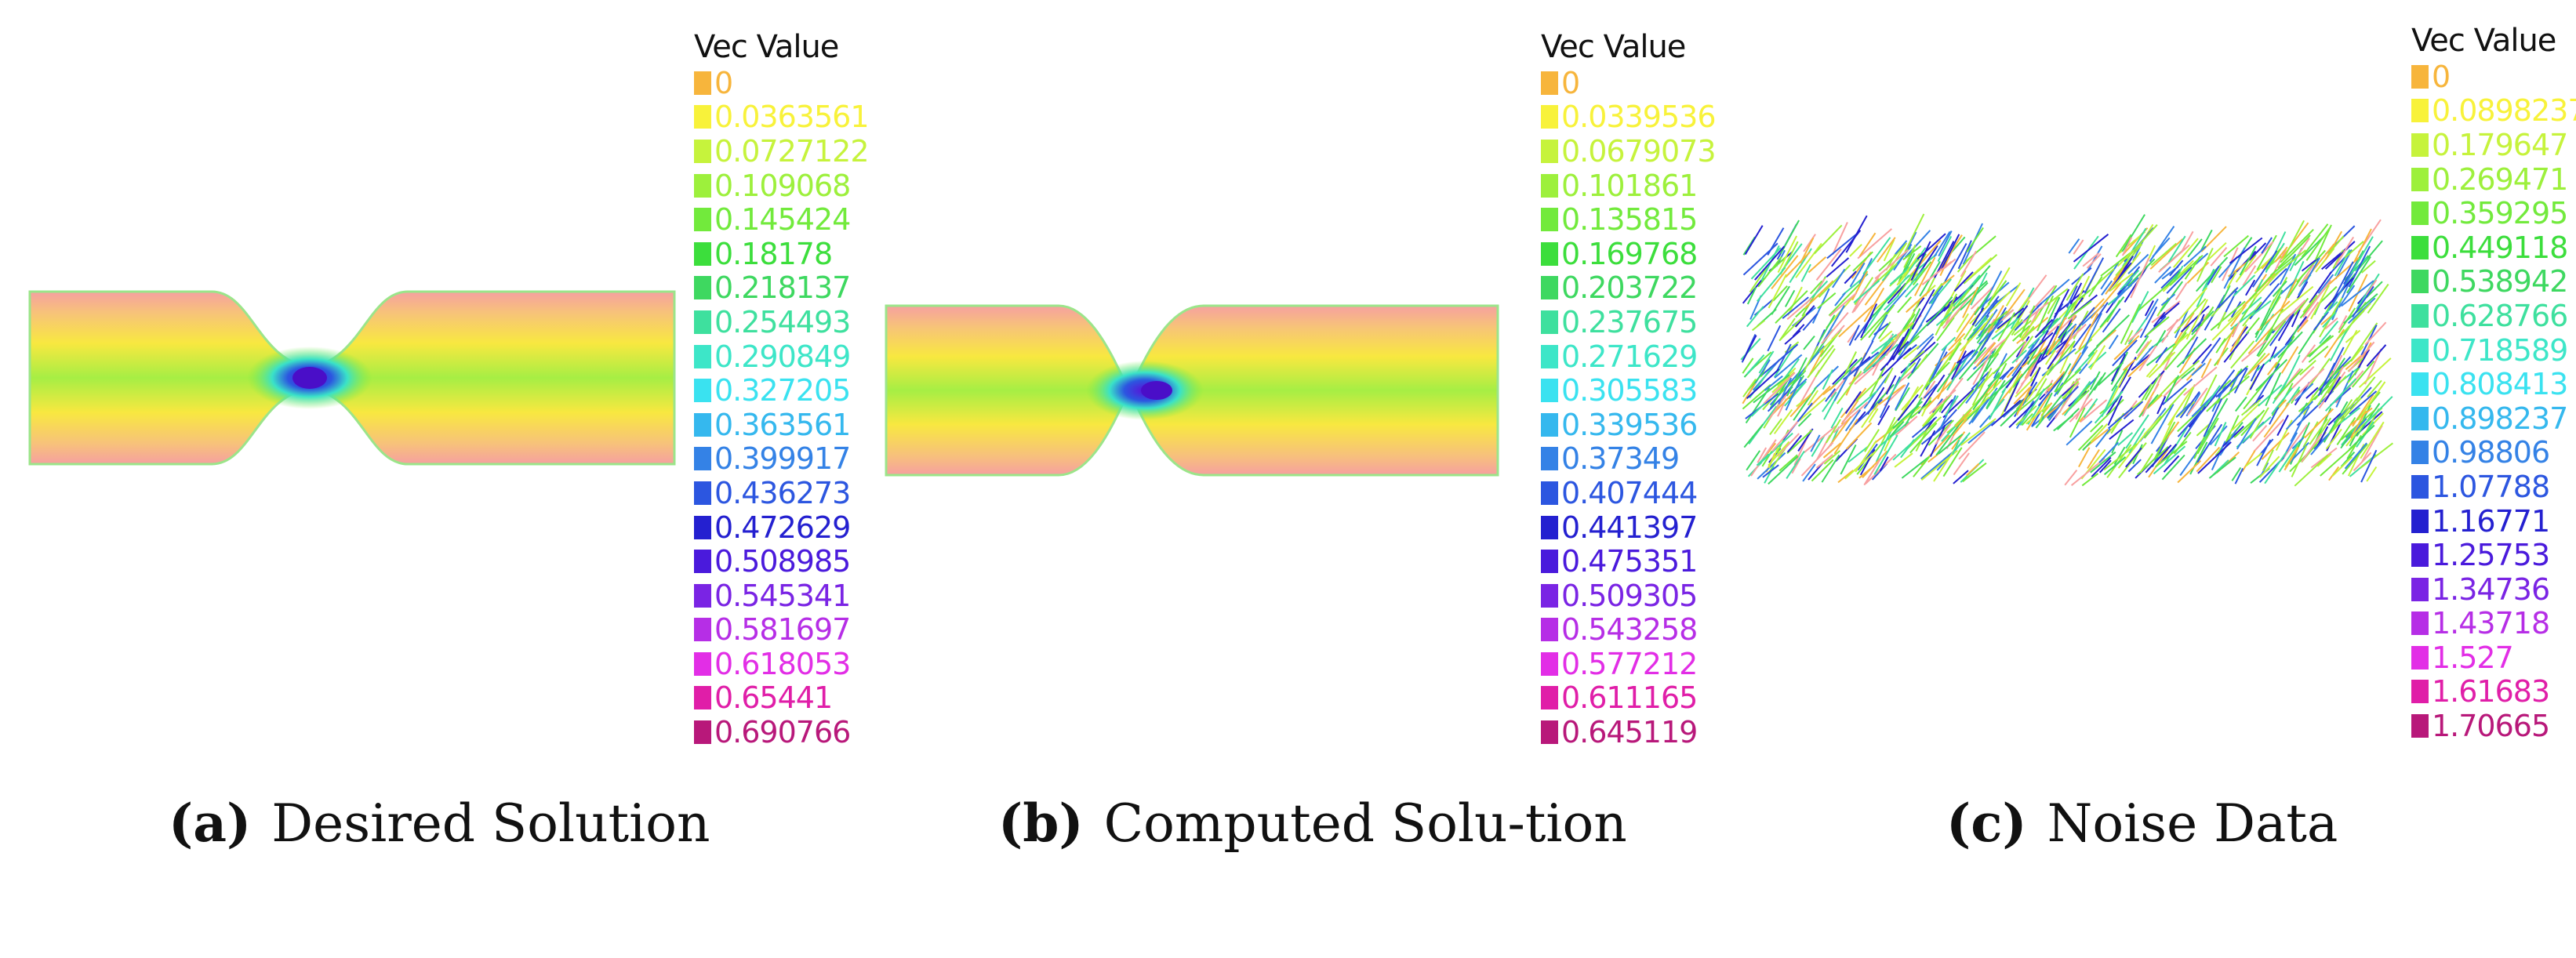 The height and width of the screenshot is (958, 2576). I want to click on legend-value: 0.254493, so click(782, 321).